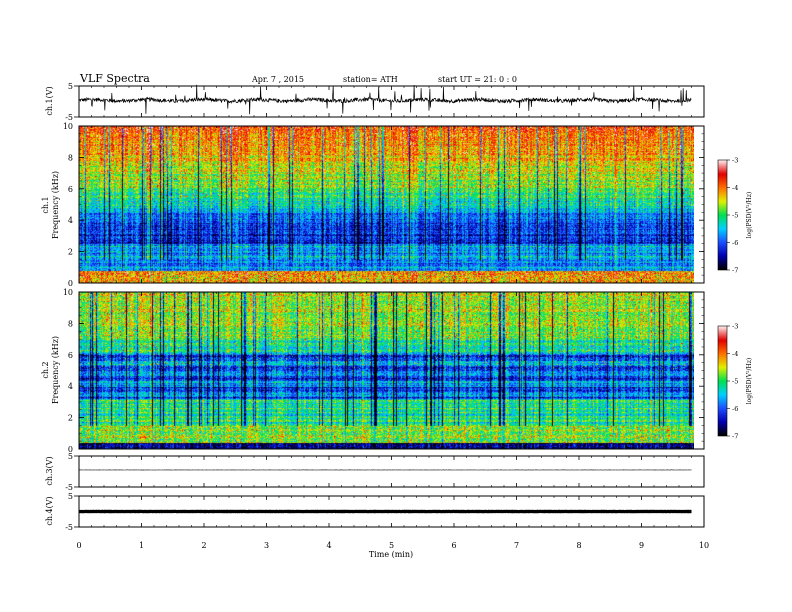  I want to click on x-axis-tick-labels: 0 1 2 3 4 5 6 7 8 9 10, so click(392, 545).